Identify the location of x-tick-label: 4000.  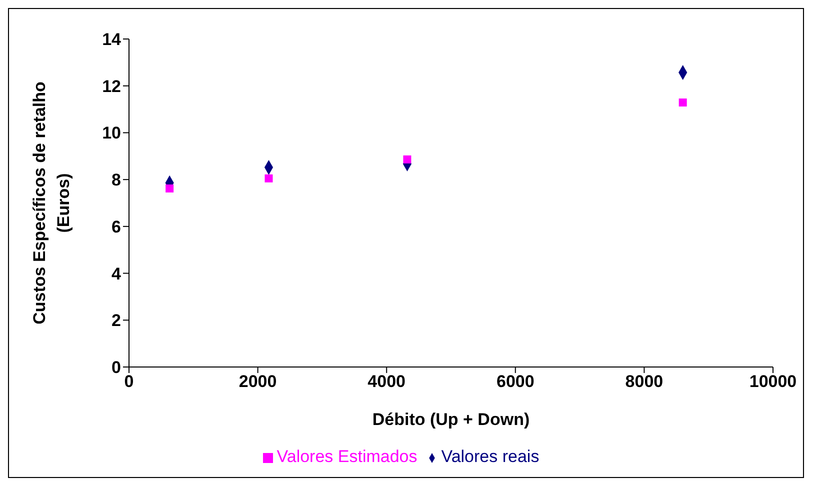
(387, 382).